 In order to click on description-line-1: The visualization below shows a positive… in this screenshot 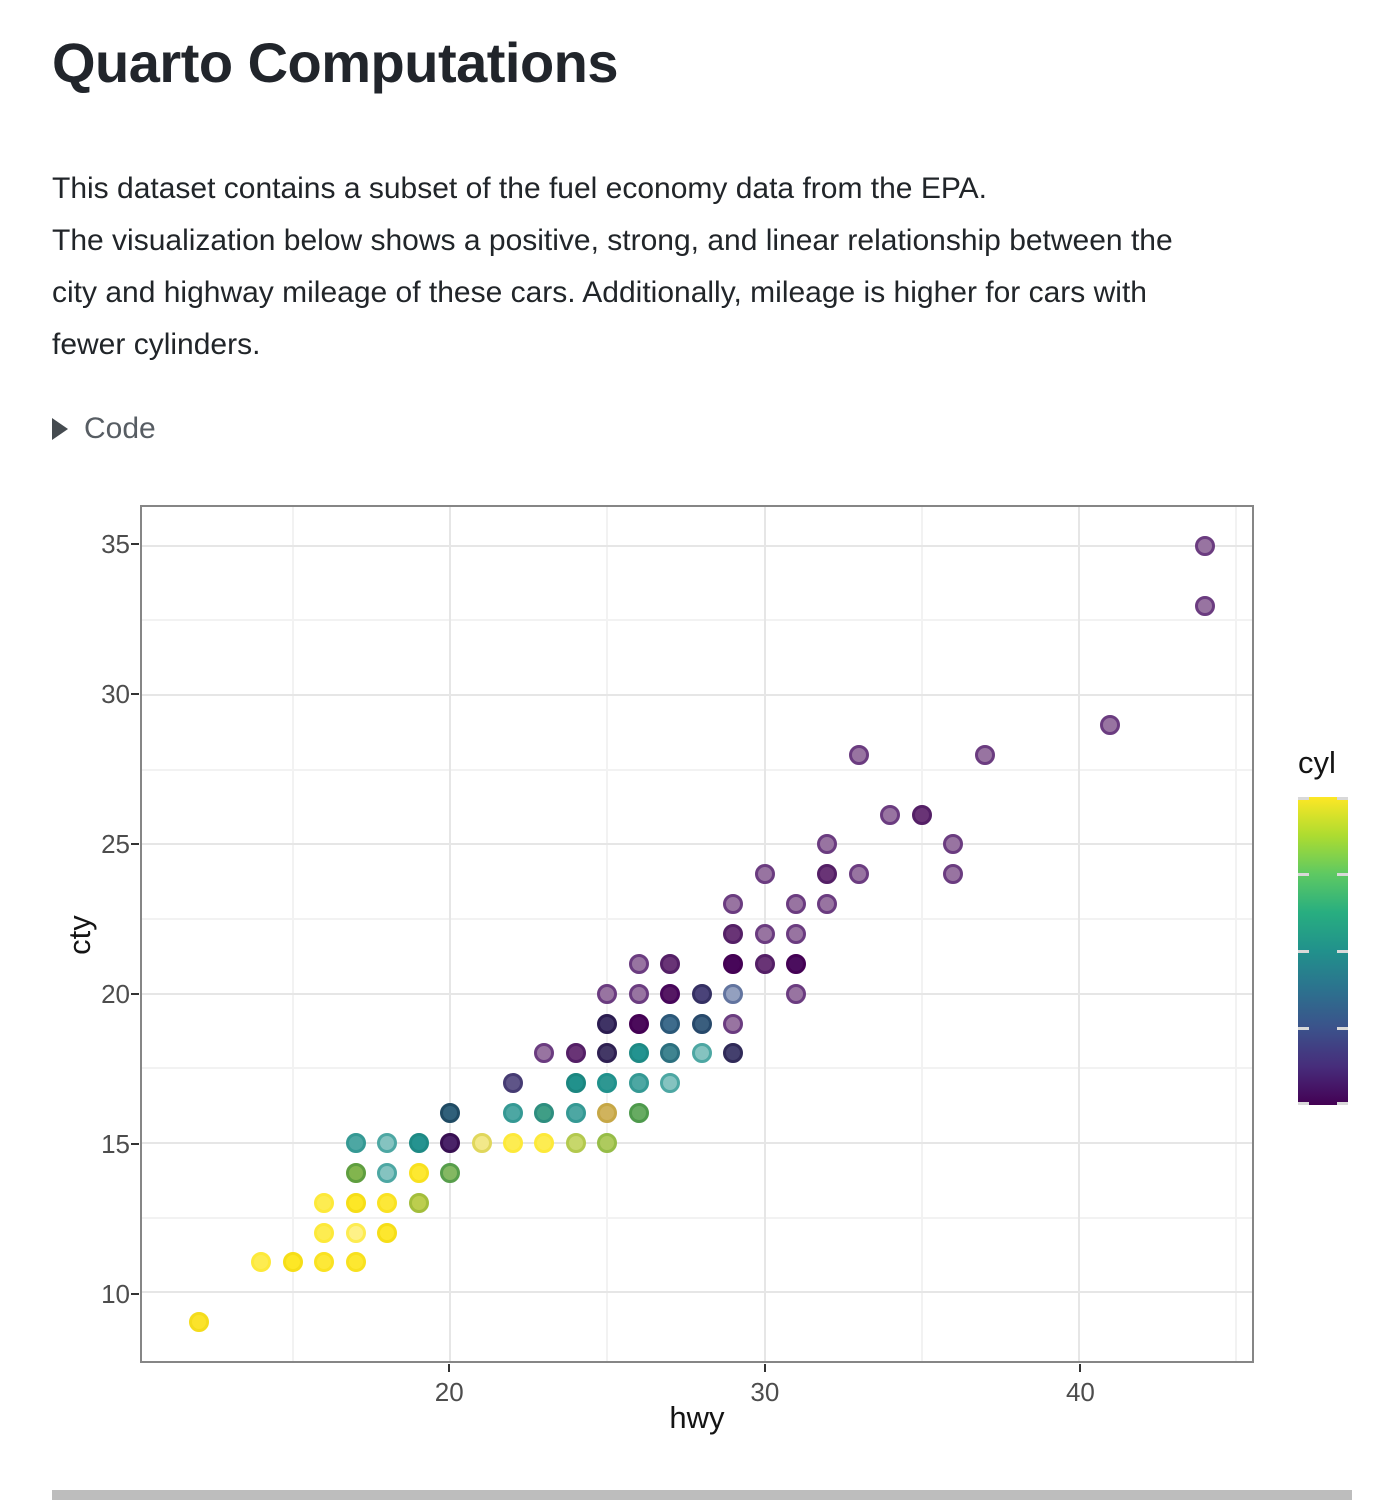, I will do `click(612, 240)`.